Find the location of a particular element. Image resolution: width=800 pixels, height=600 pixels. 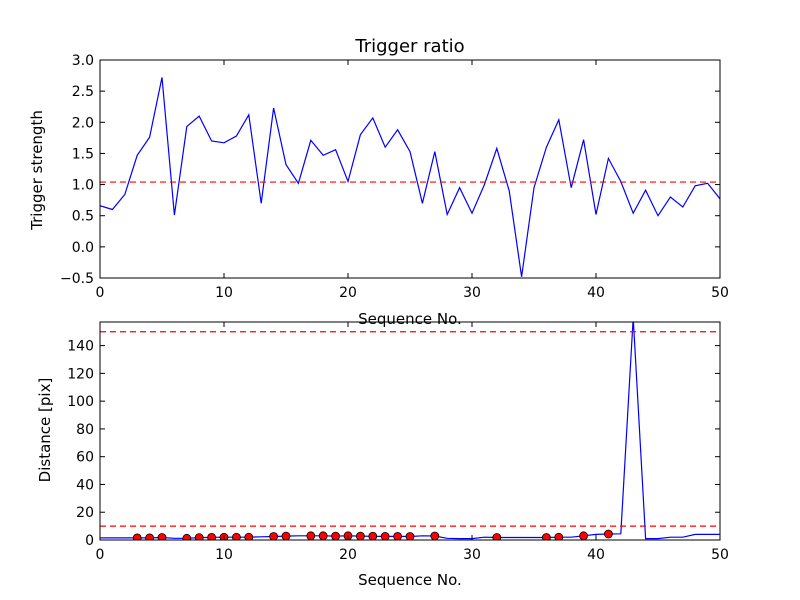

y-tick-label: 2.5 is located at coordinates (83, 92).